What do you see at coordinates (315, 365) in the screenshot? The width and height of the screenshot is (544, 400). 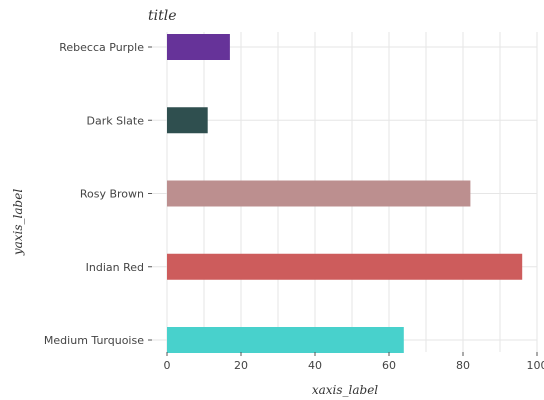 I see `x-tick-label: 40` at bounding box center [315, 365].